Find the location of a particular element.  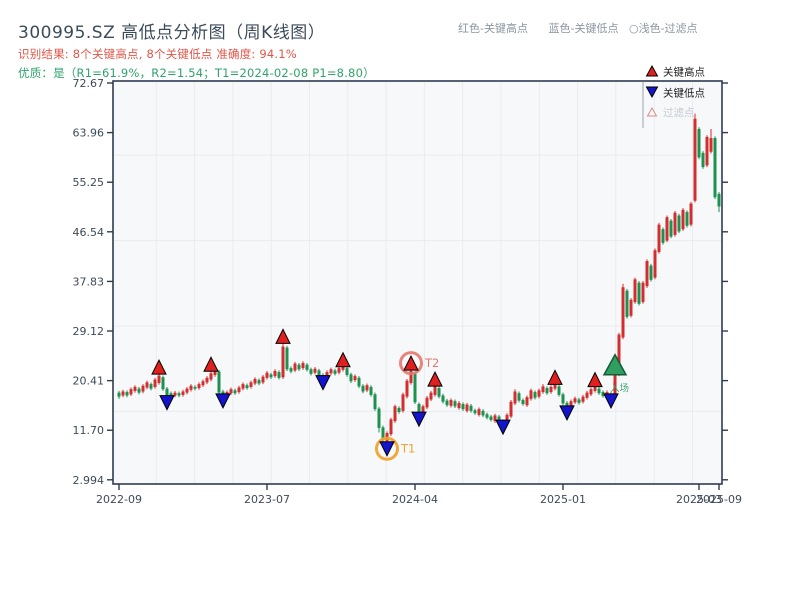

svg-text: T2 is located at coordinates (431, 363).